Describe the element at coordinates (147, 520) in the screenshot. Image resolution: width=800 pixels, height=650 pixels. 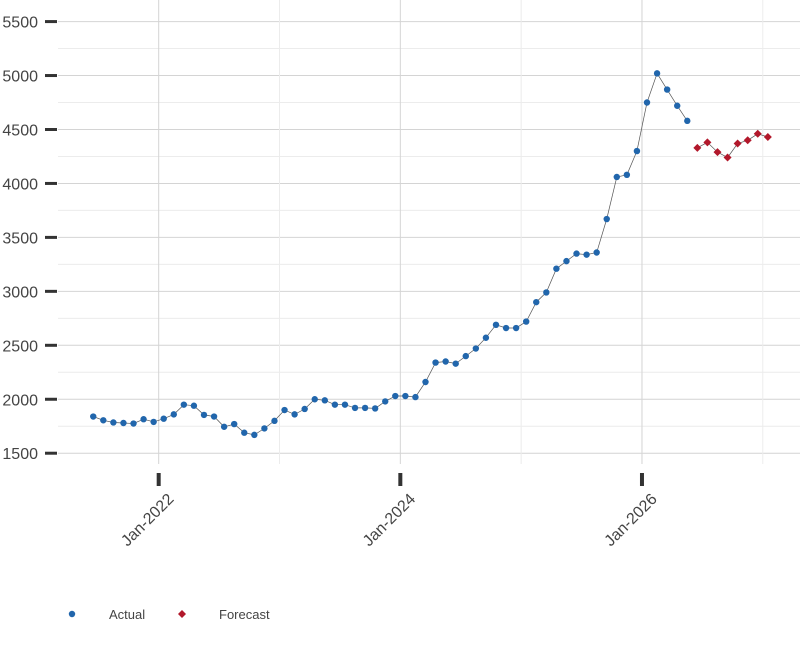
I see `x-tick-label: Jan-2022` at that location.